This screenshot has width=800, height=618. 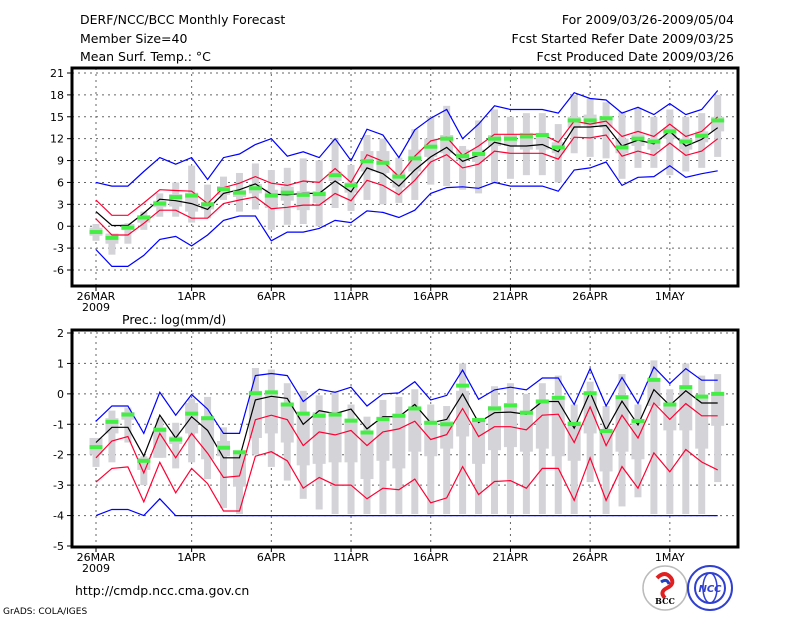 I want to click on forecast-produced-date: Fcst Produced Date 2009/03/26, so click(x=635, y=56).